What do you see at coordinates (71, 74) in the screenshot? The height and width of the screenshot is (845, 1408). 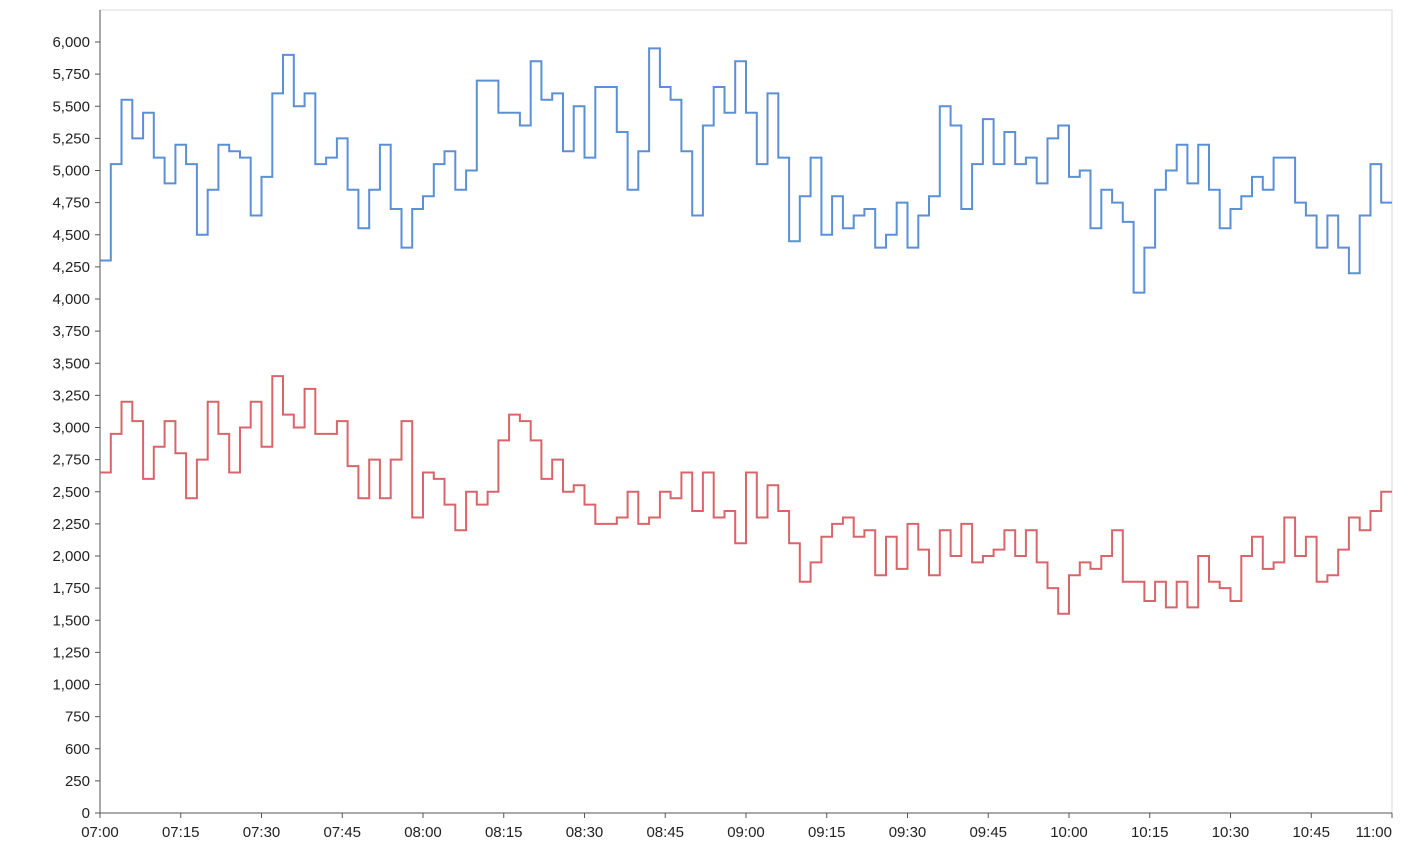 I see `y-tick-label: 5,750` at bounding box center [71, 74].